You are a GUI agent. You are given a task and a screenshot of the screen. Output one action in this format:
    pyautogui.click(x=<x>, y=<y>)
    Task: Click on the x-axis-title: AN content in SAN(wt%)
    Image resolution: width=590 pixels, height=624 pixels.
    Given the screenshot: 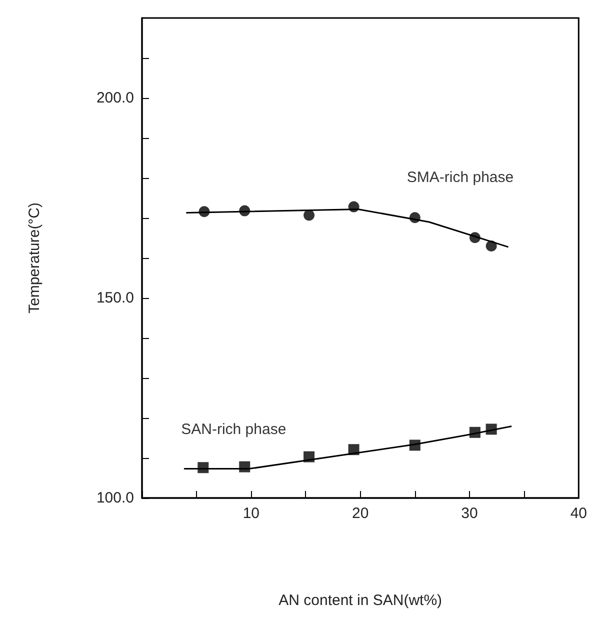 What is the action you would take?
    pyautogui.click(x=360, y=600)
    